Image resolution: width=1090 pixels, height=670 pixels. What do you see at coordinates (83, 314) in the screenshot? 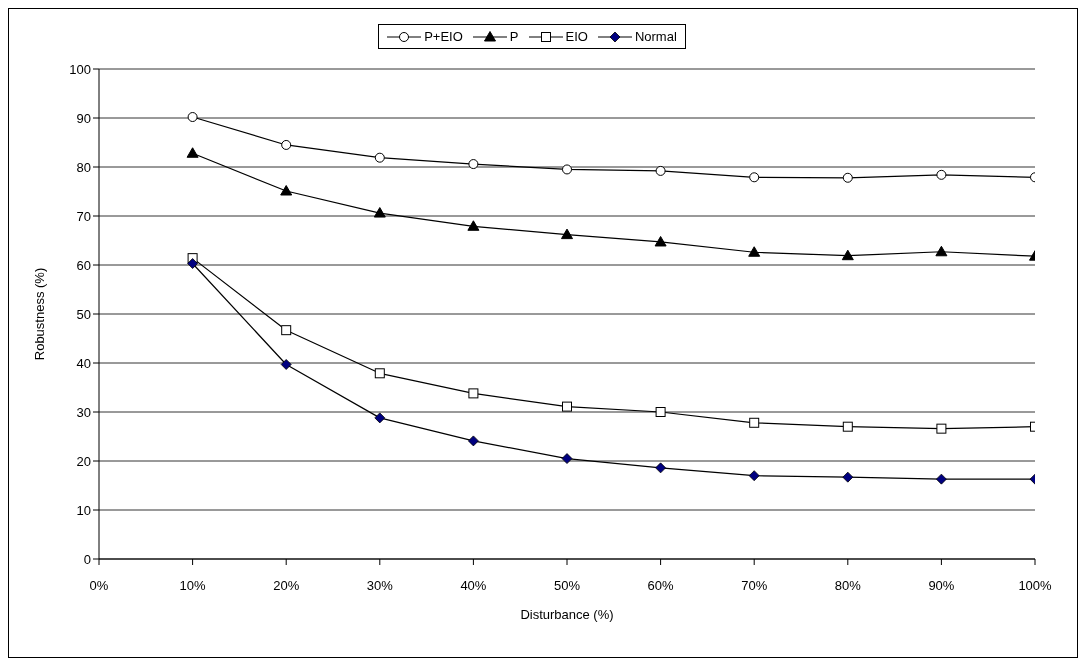
I see `y-tick-label: 50` at bounding box center [83, 314].